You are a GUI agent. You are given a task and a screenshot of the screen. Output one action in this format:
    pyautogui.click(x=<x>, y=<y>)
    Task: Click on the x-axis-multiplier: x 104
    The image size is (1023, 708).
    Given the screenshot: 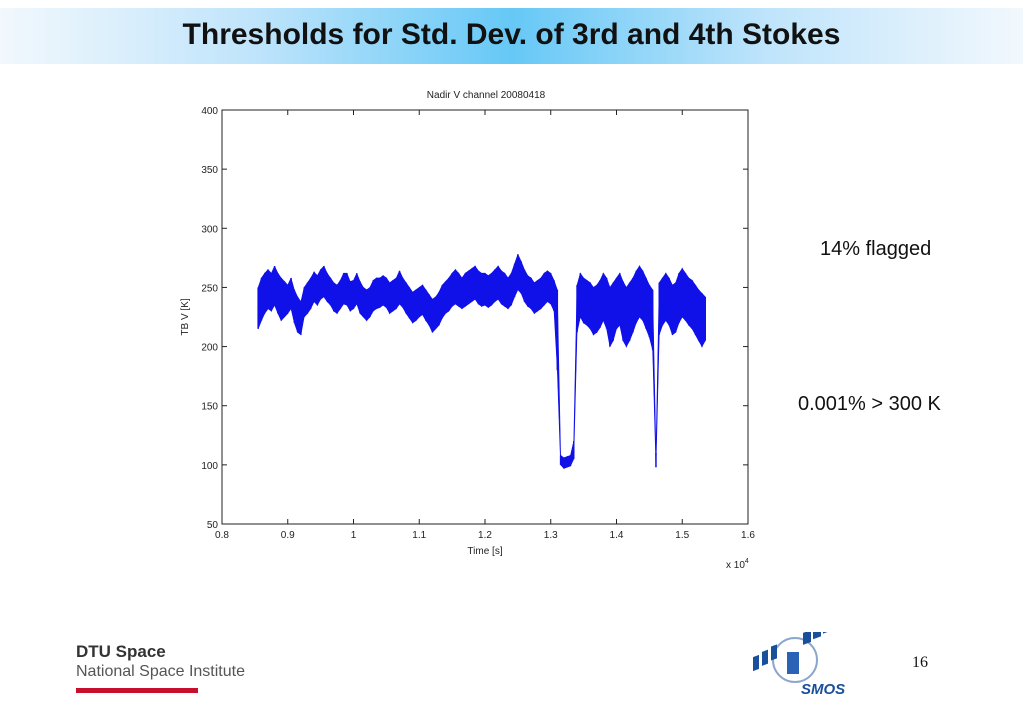 What is the action you would take?
    pyautogui.click(x=737, y=564)
    